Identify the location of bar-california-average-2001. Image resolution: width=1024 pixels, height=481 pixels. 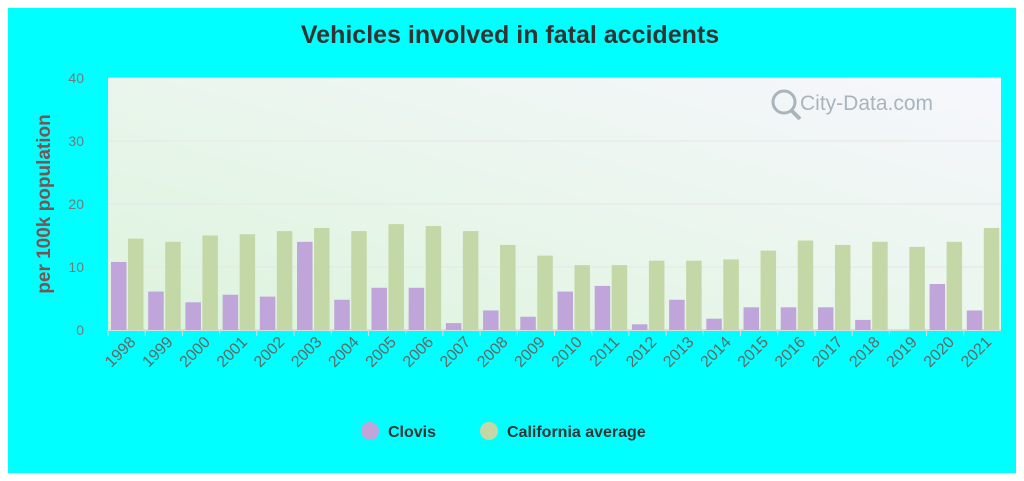
(247, 282).